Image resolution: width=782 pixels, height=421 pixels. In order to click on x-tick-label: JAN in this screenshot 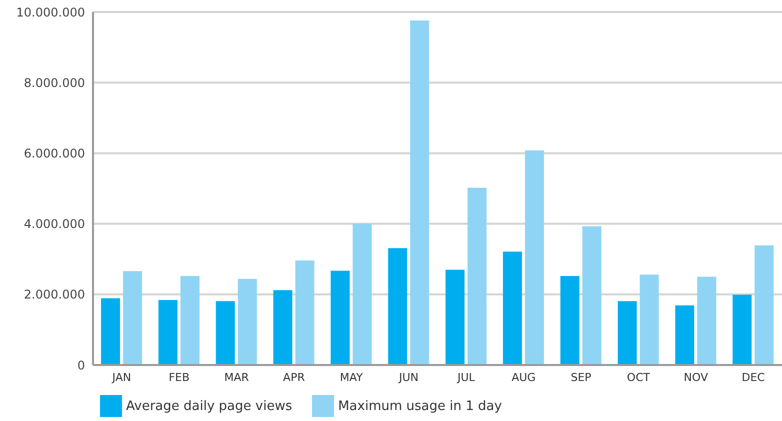, I will do `click(121, 377)`.